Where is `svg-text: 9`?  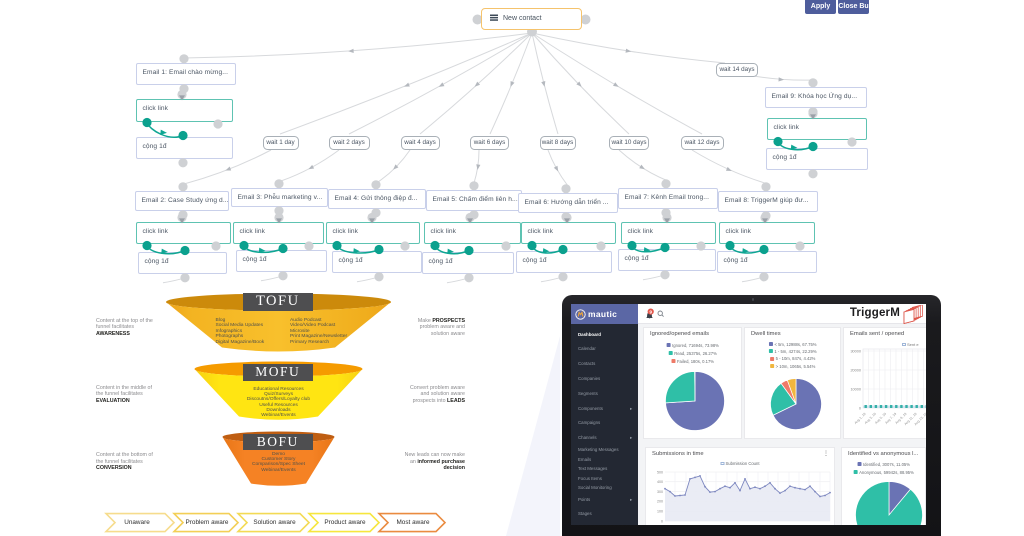
svg-text: 9 is located at coordinates (650, 311).